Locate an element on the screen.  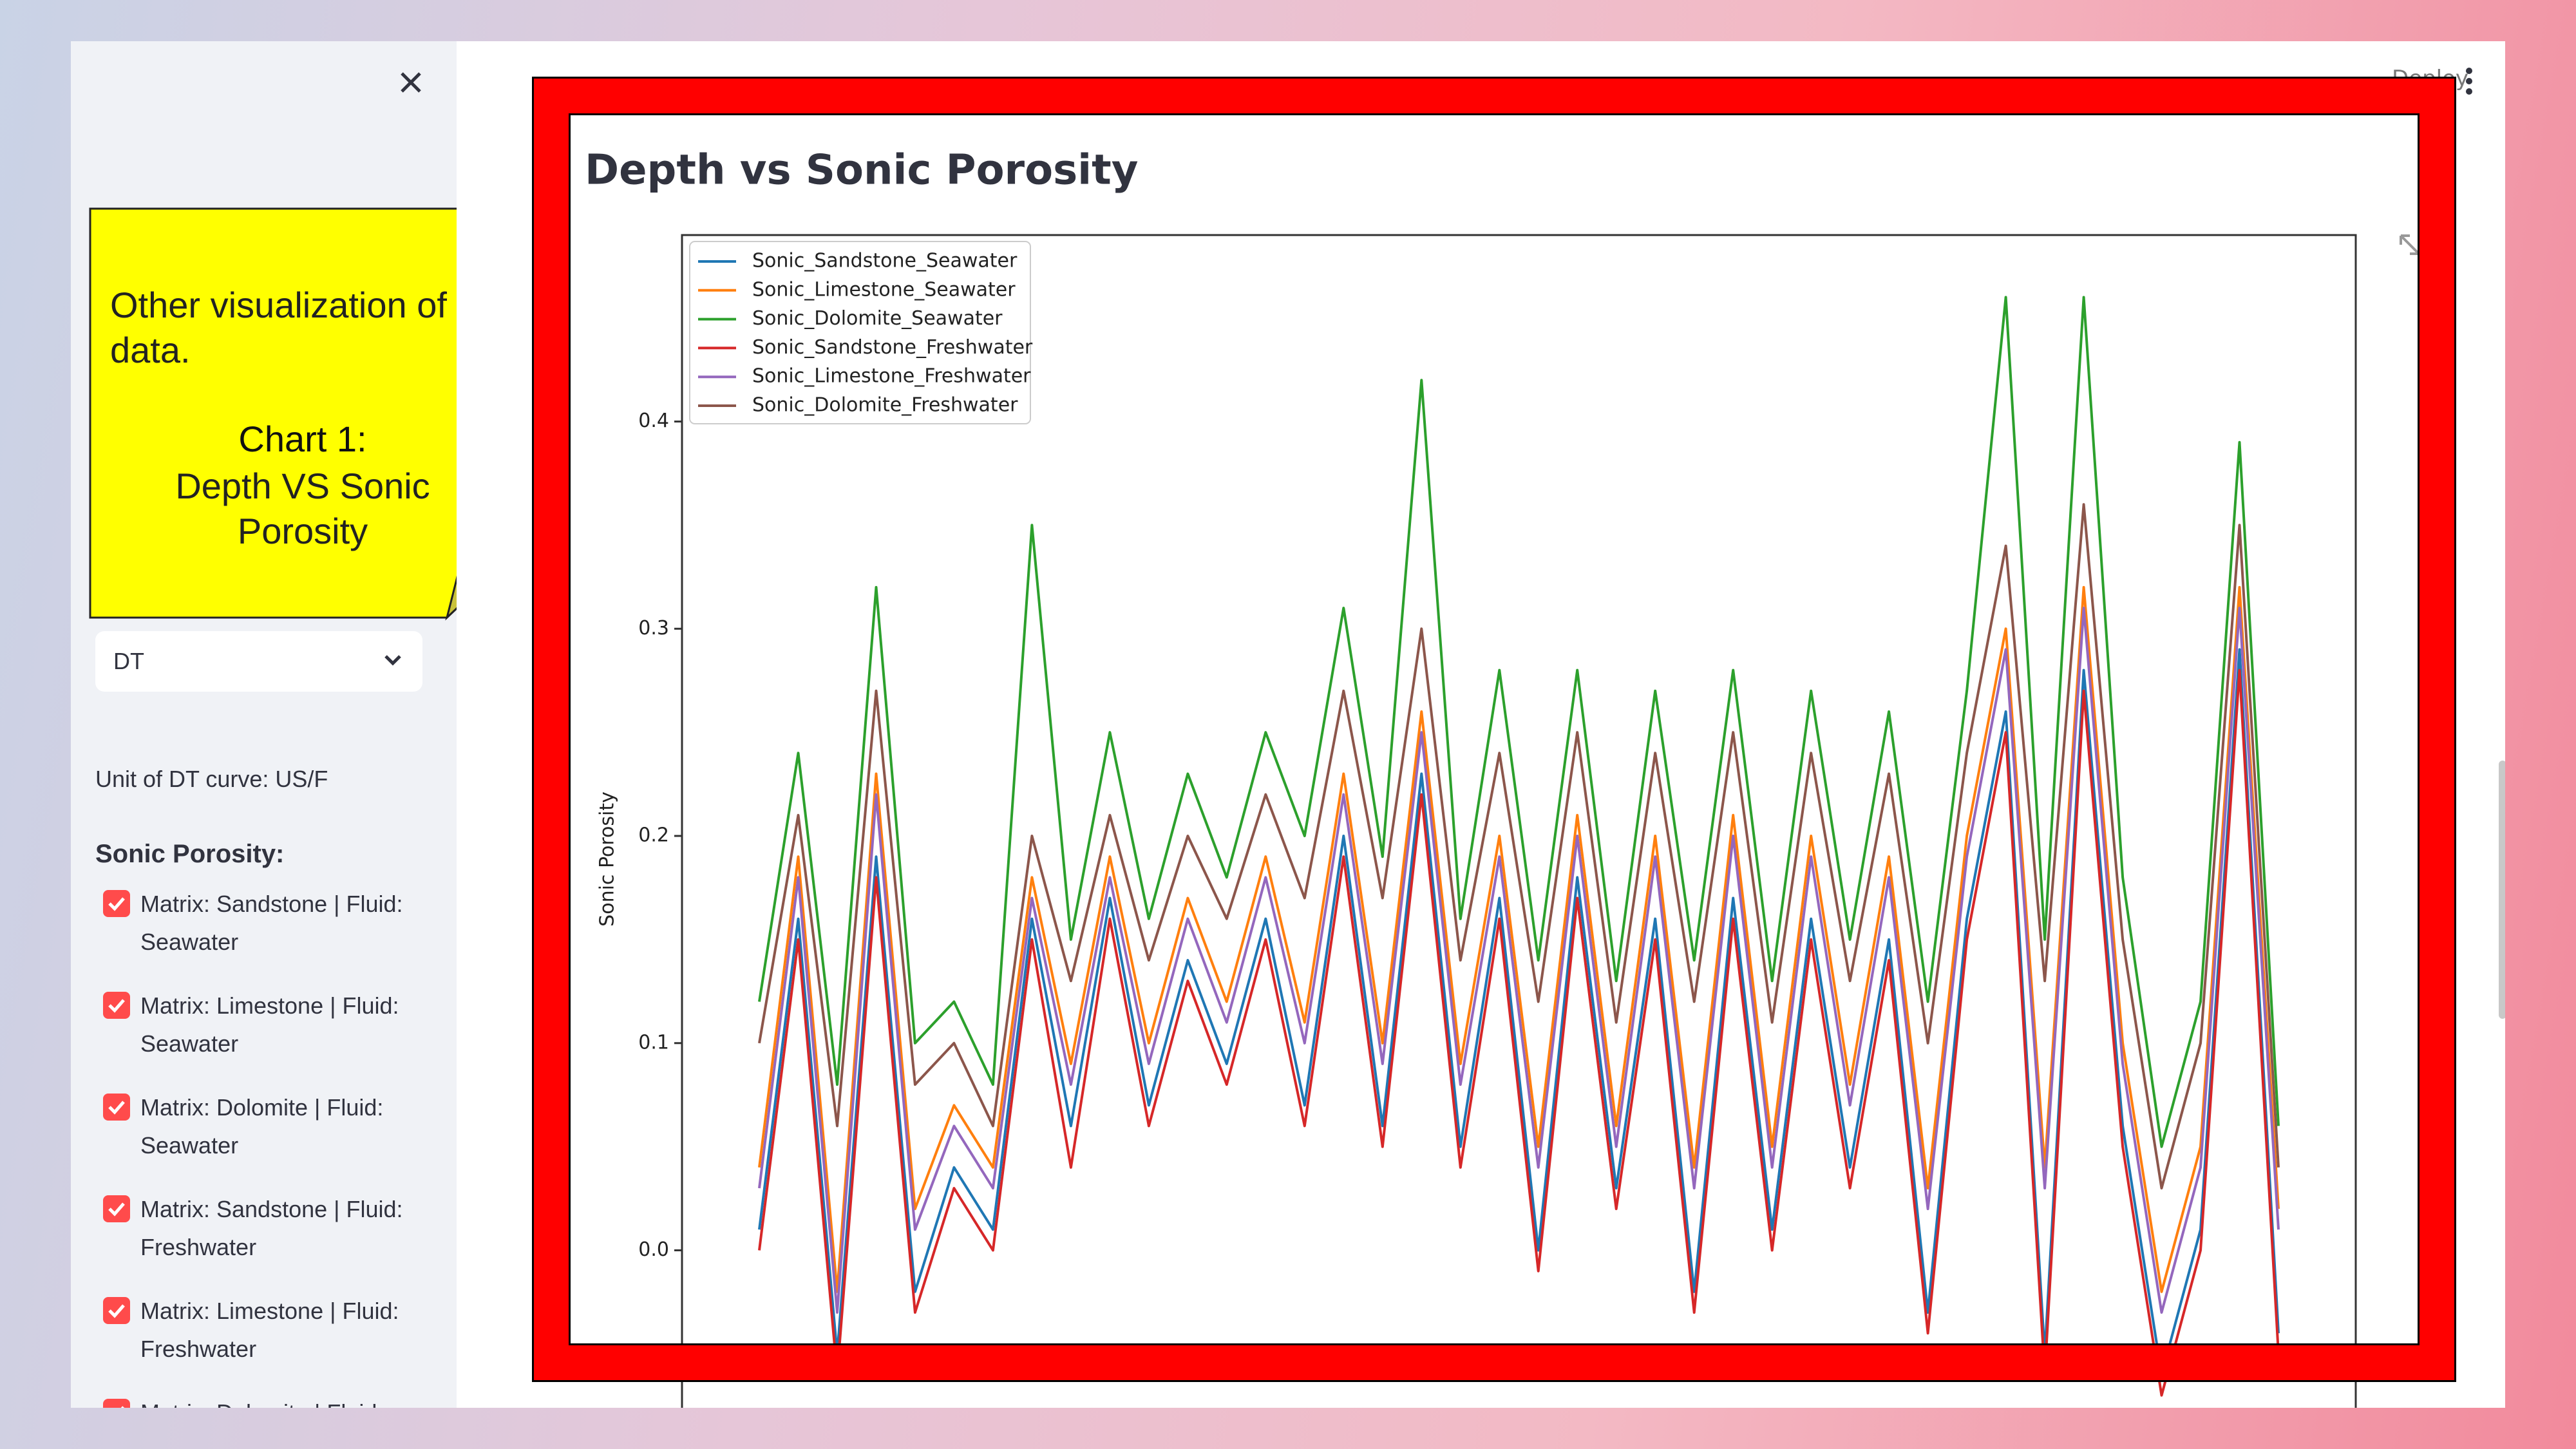
y-axis-label: Sonic Porosity is located at coordinates (607, 859).